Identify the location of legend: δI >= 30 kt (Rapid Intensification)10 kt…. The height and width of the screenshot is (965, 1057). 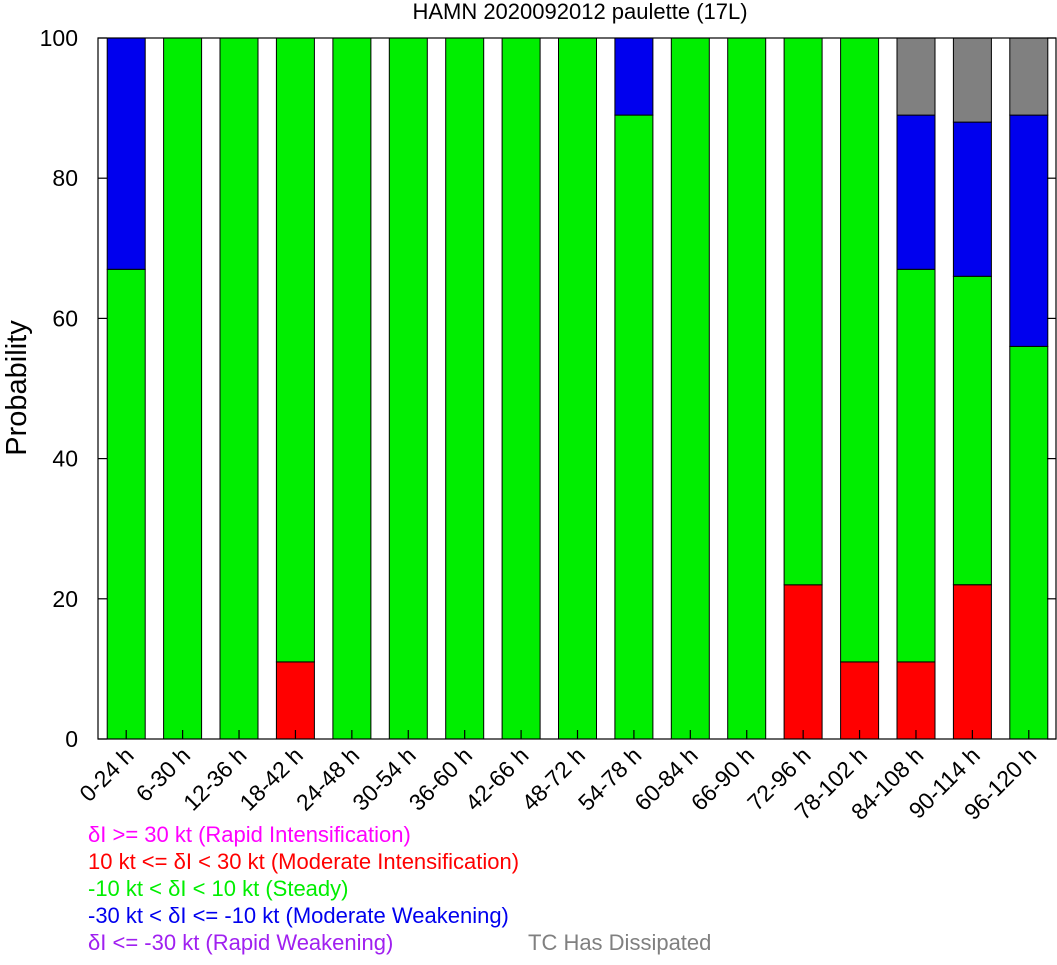
(399, 888).